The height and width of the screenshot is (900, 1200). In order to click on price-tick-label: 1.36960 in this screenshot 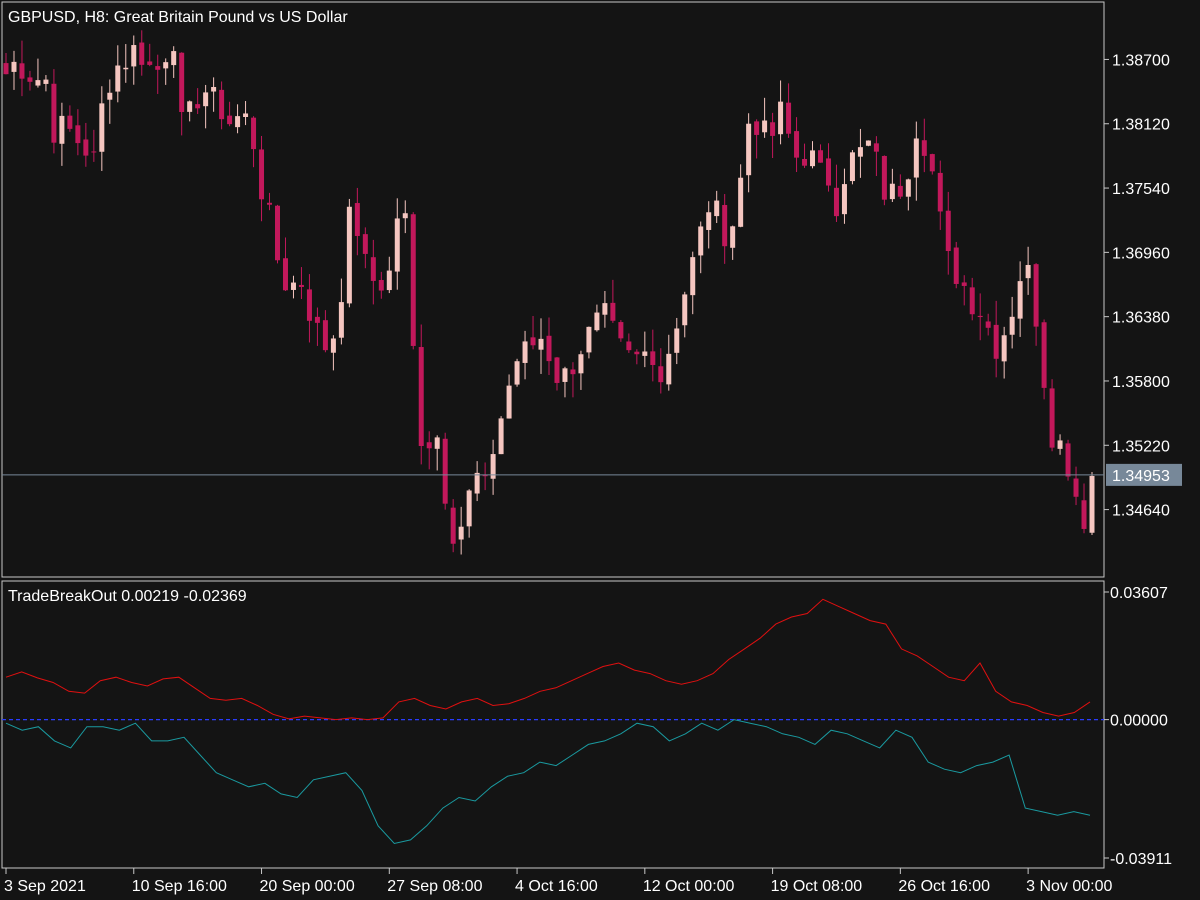, I will do `click(1141, 253)`.